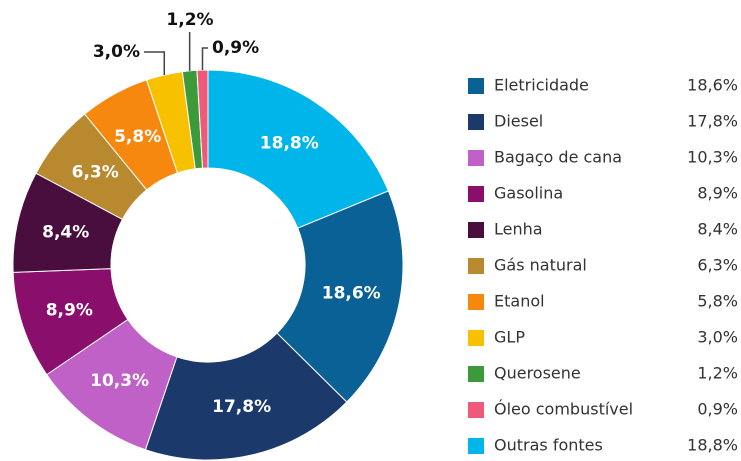 This screenshot has width=741, height=461. I want to click on slice-label: 1,2%, so click(189, 20).